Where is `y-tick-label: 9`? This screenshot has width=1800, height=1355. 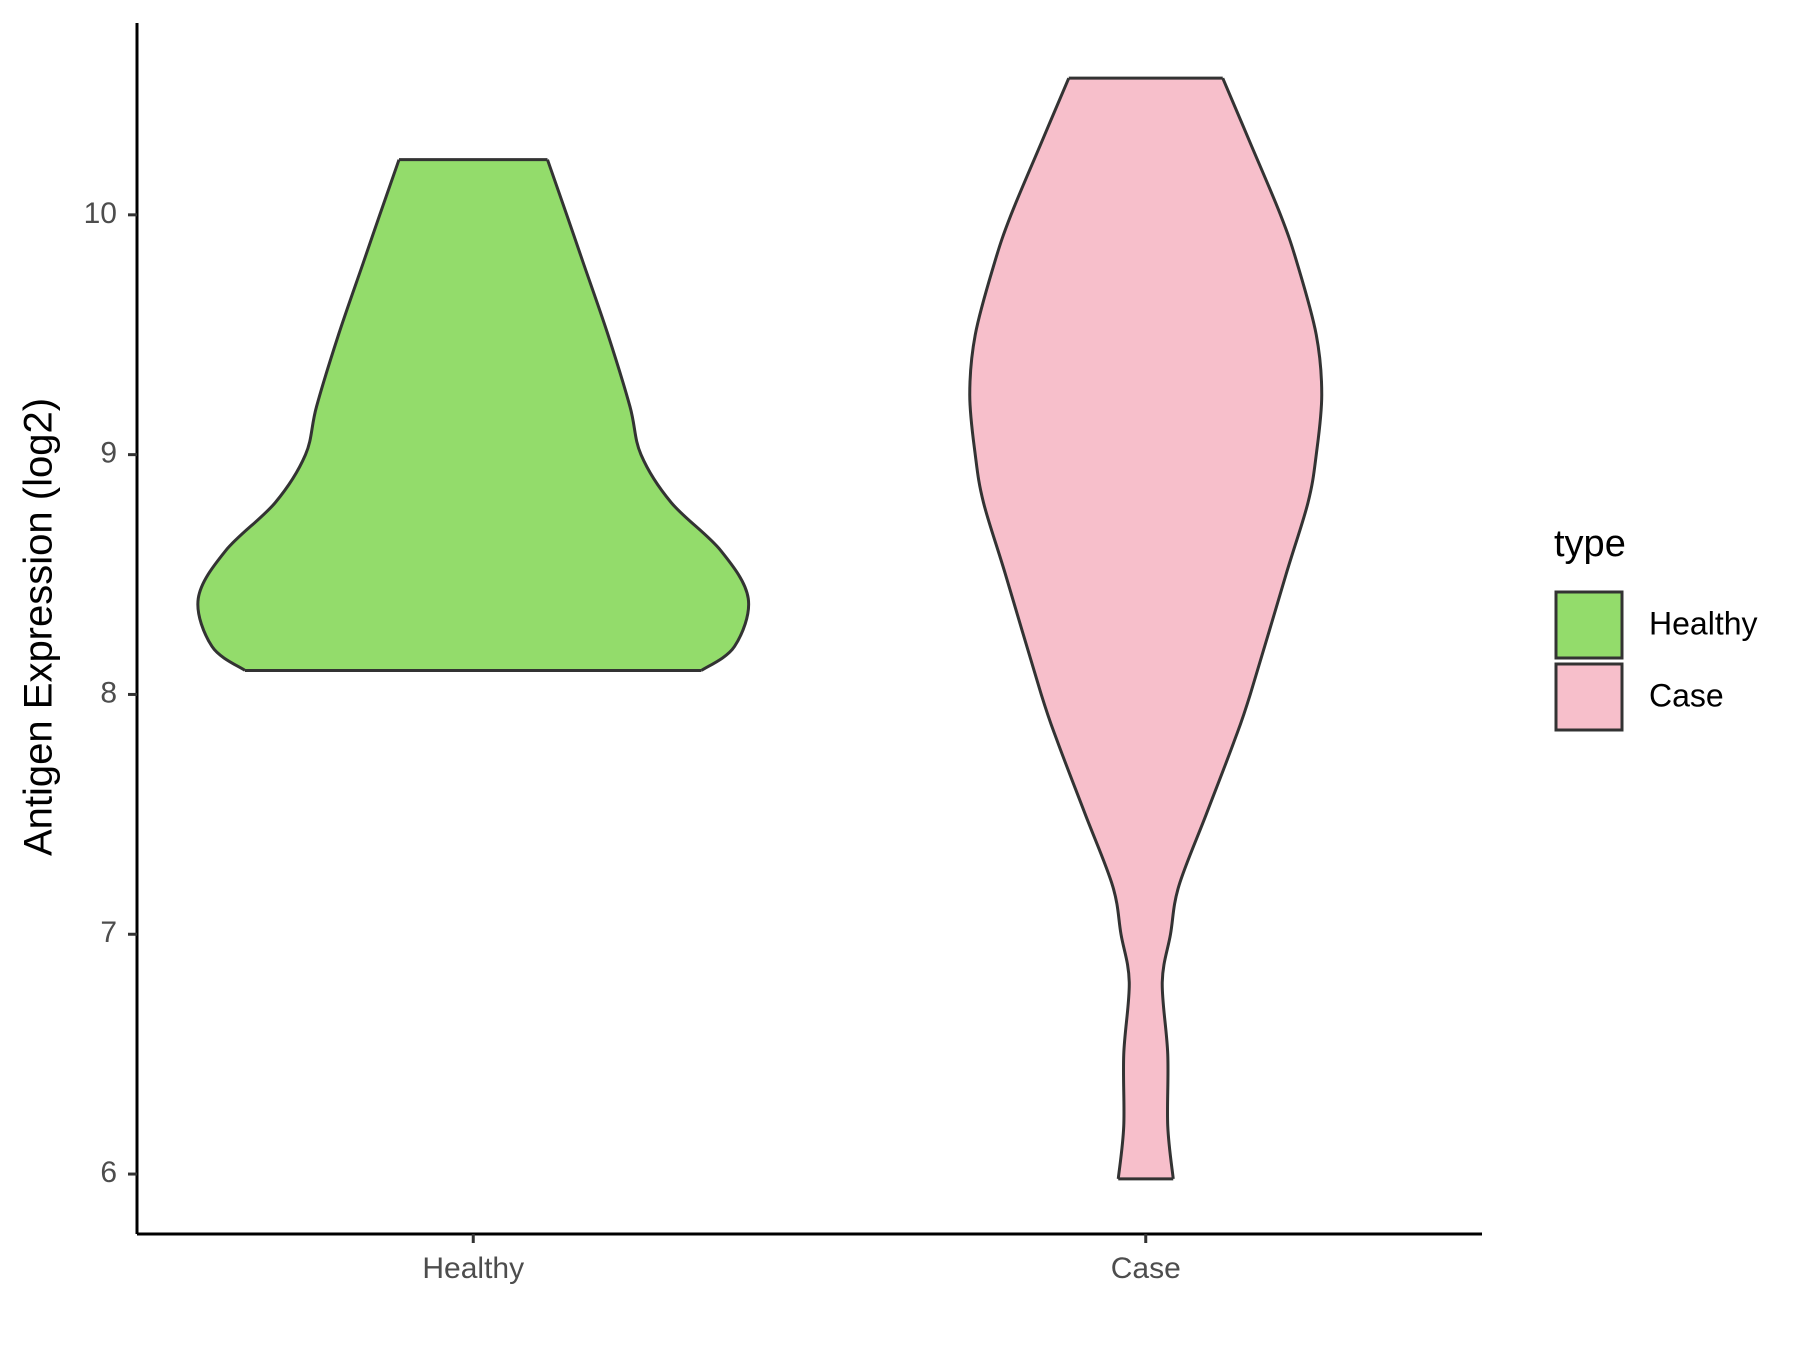 y-tick-label: 9 is located at coordinates (108, 453).